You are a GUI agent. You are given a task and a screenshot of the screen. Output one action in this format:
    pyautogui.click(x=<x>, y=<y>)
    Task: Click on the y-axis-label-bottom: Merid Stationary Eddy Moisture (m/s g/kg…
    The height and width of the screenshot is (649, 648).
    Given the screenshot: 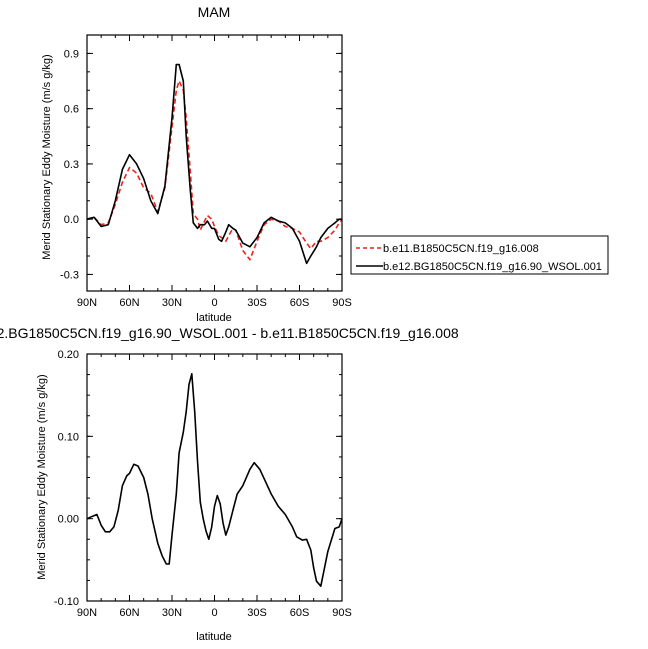 What is the action you would take?
    pyautogui.click(x=42, y=476)
    